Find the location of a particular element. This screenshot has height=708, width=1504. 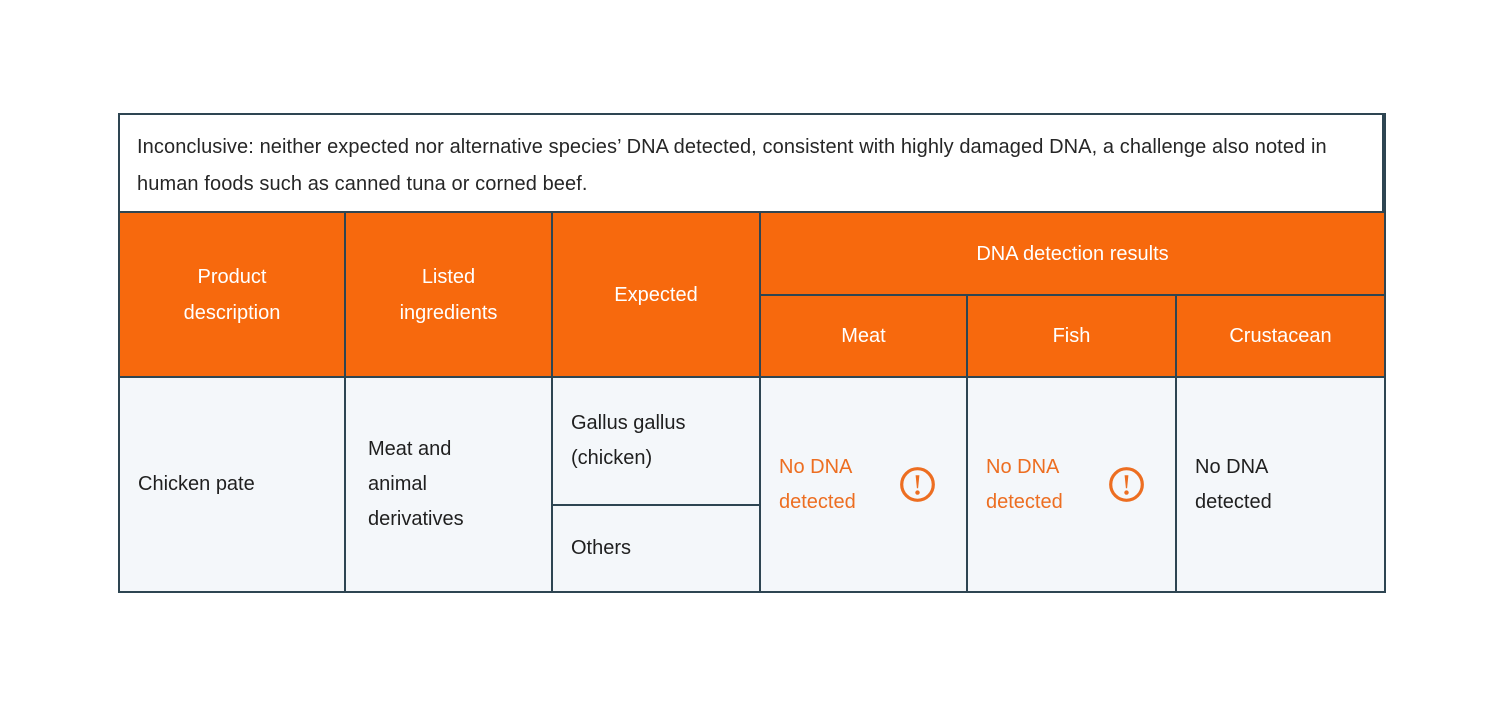

cell-crustacean-result: No DNA detected is located at coordinates (1280, 484).